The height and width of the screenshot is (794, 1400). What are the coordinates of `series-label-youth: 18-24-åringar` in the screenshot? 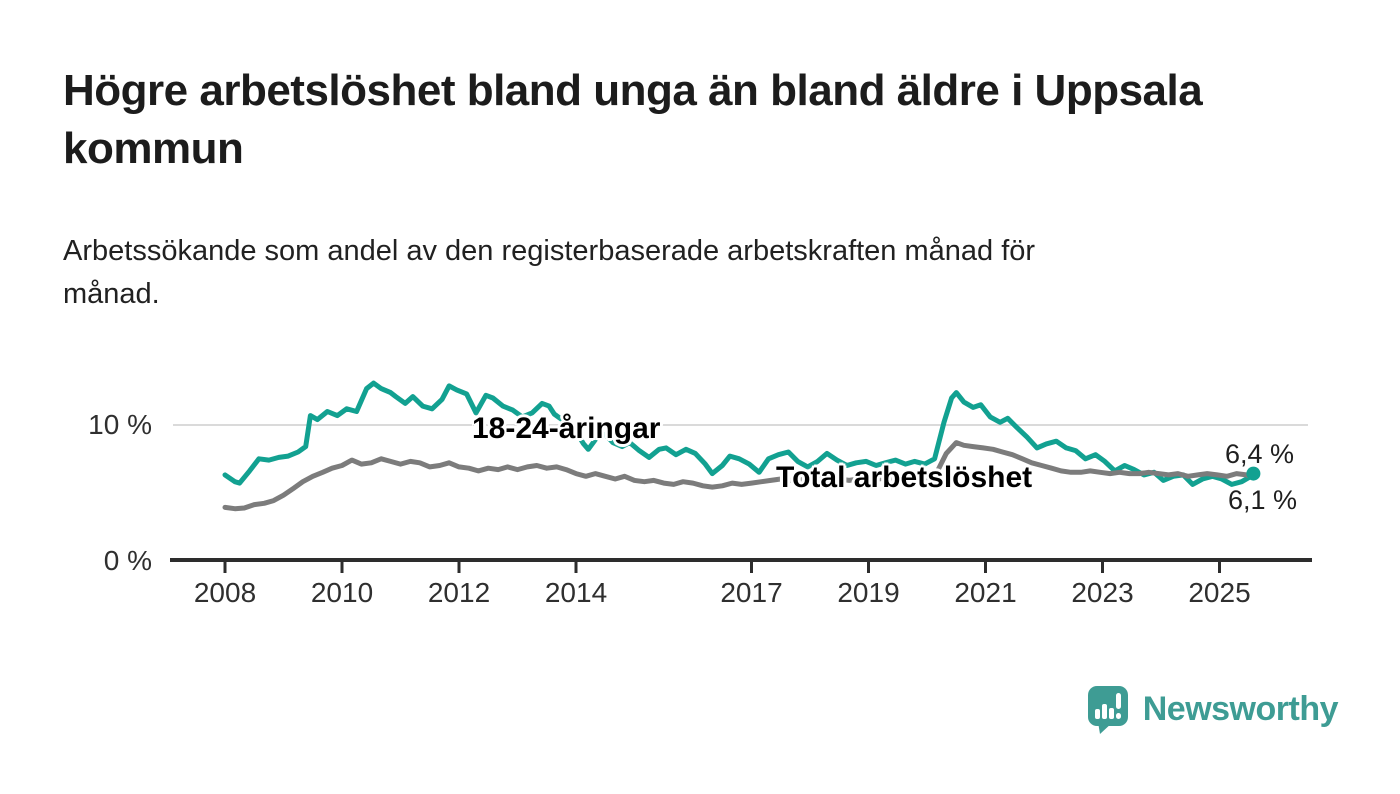 It's located at (566, 428).